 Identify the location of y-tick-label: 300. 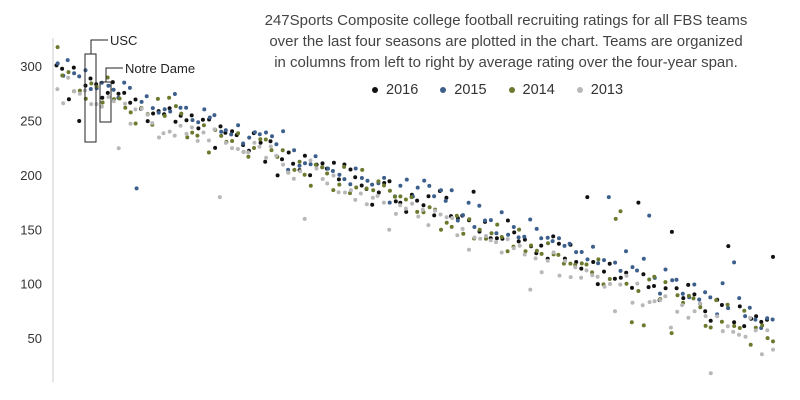
(31, 66).